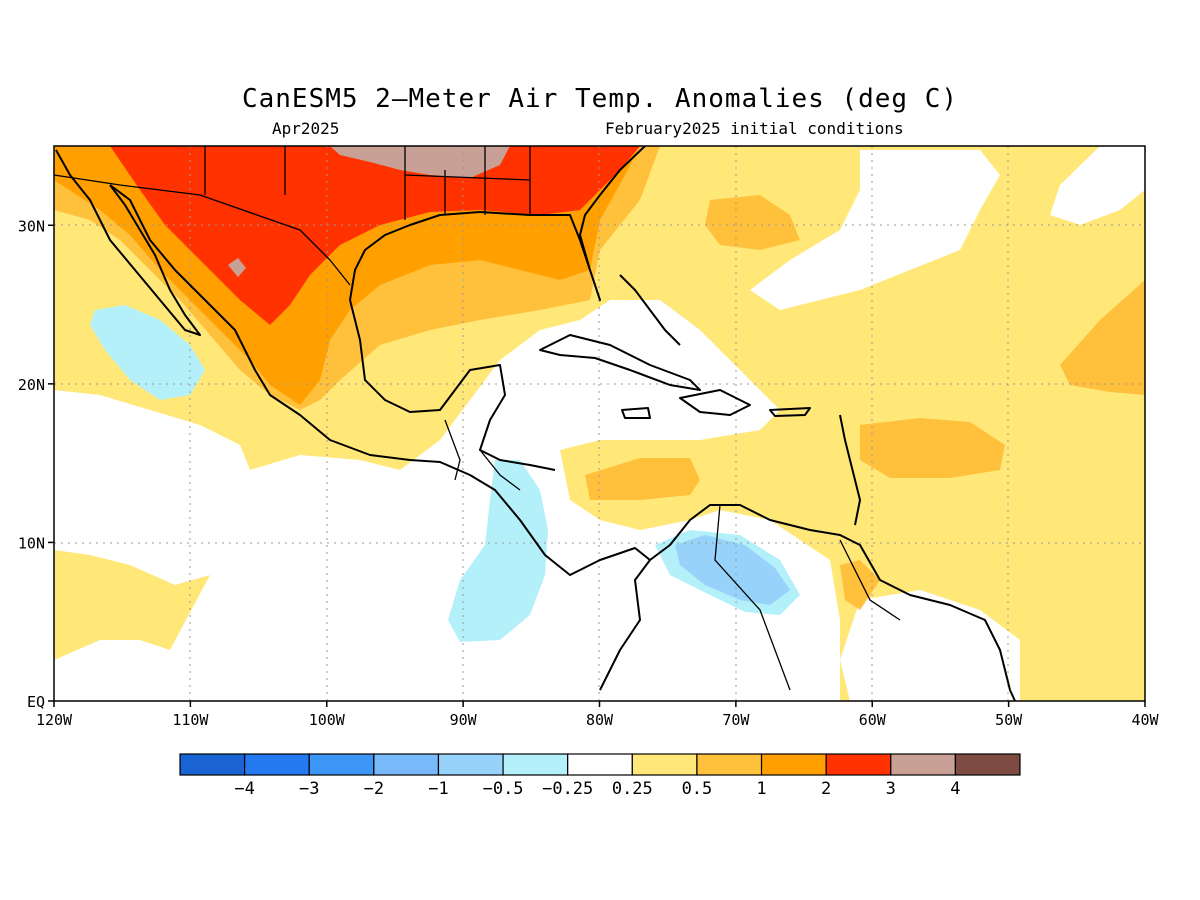 Image resolution: width=1200 pixels, height=900 pixels. I want to click on lon-tick-label: 60W, so click(873, 720).